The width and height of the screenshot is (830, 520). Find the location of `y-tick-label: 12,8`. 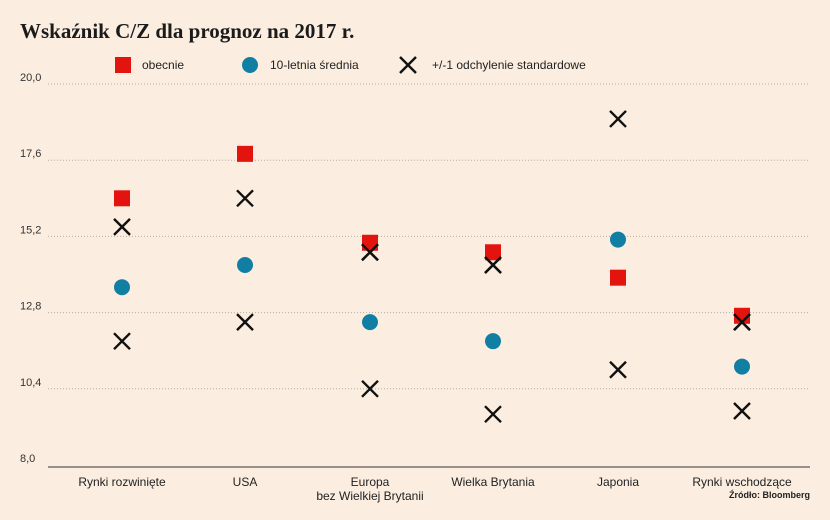

y-tick-label: 12,8 is located at coordinates (30, 307).